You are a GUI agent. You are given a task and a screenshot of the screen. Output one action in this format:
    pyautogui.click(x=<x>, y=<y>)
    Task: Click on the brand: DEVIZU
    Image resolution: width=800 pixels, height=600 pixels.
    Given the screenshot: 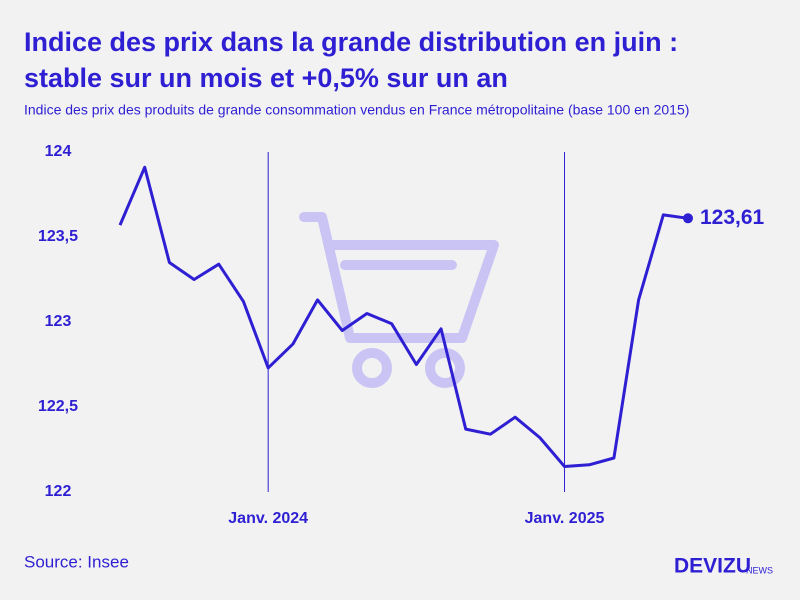 What is the action you would take?
    pyautogui.click(x=712, y=566)
    